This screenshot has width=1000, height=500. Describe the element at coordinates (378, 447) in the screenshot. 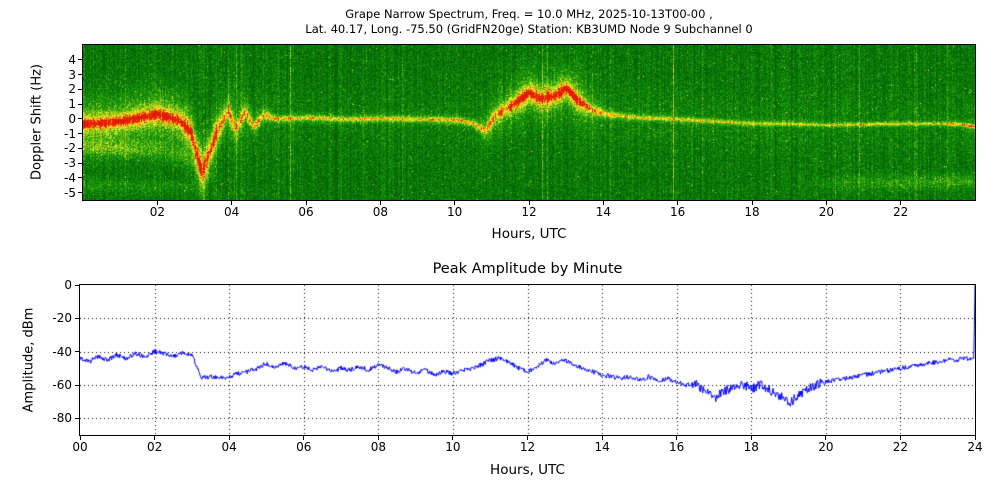

I see `amp-x-tick-label: 08` at that location.